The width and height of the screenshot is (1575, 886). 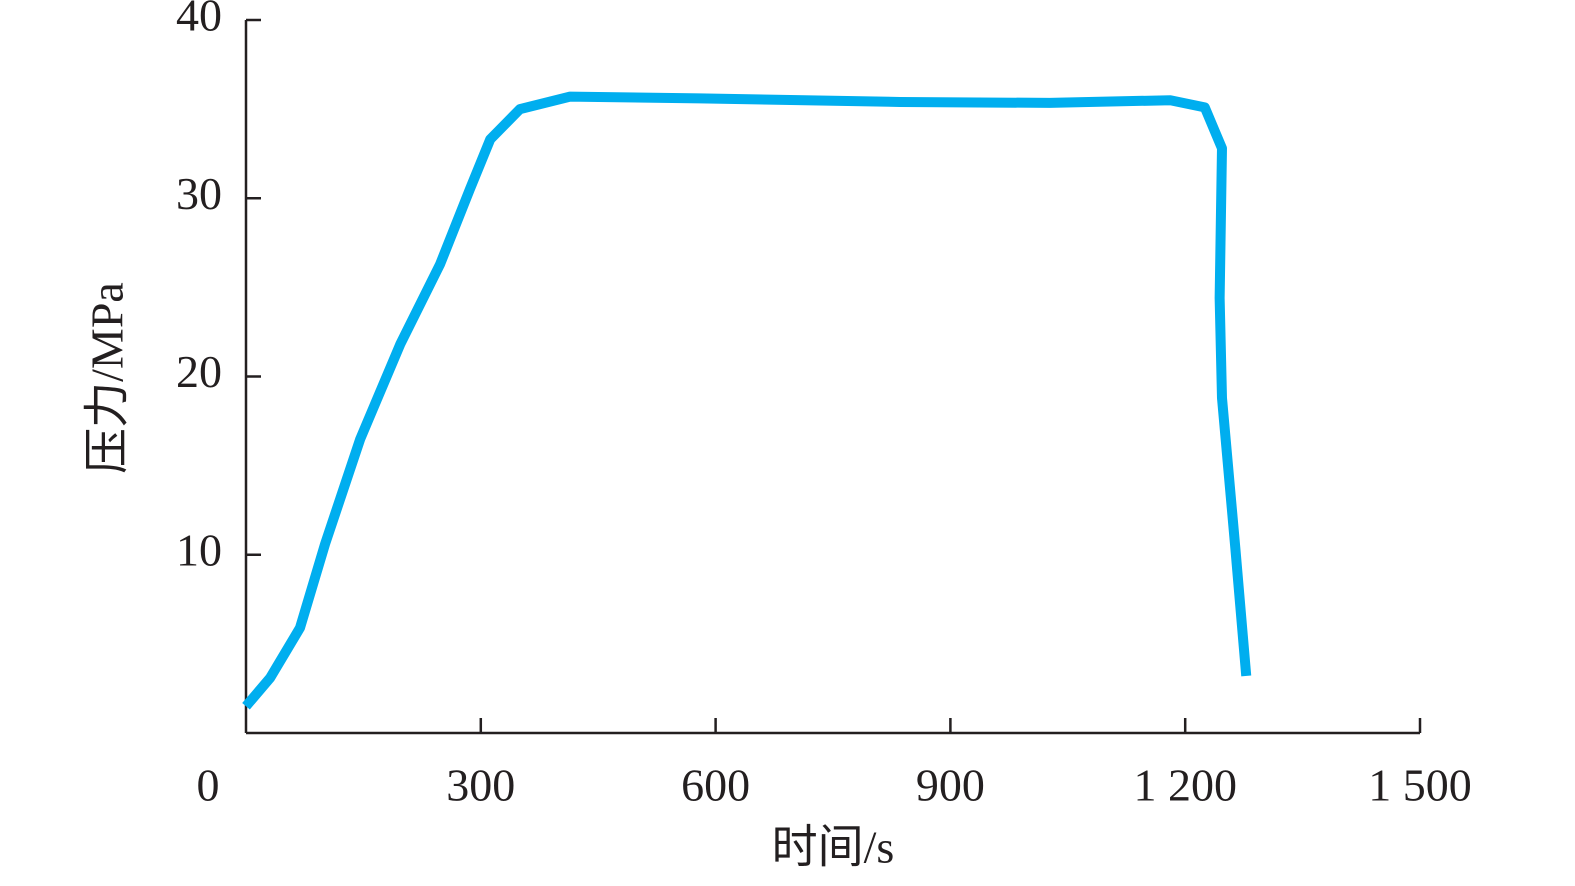 What do you see at coordinates (199, 20) in the screenshot?
I see `y-tick-label: 40` at bounding box center [199, 20].